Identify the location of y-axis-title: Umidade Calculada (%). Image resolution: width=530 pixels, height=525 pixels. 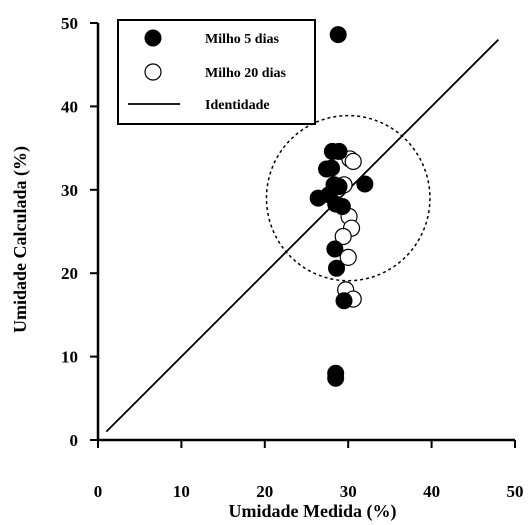
(20, 239).